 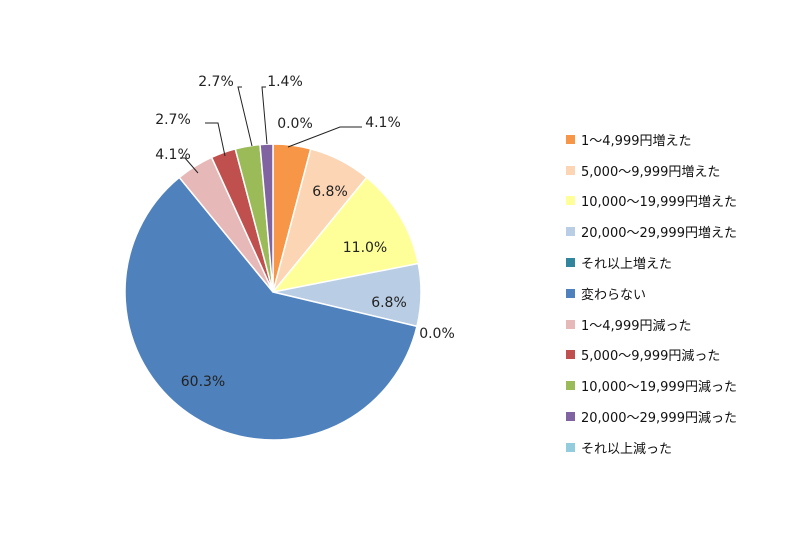 What do you see at coordinates (659, 234) in the screenshot?
I see `legend-label: 20,000～29,999円増えた` at bounding box center [659, 234].